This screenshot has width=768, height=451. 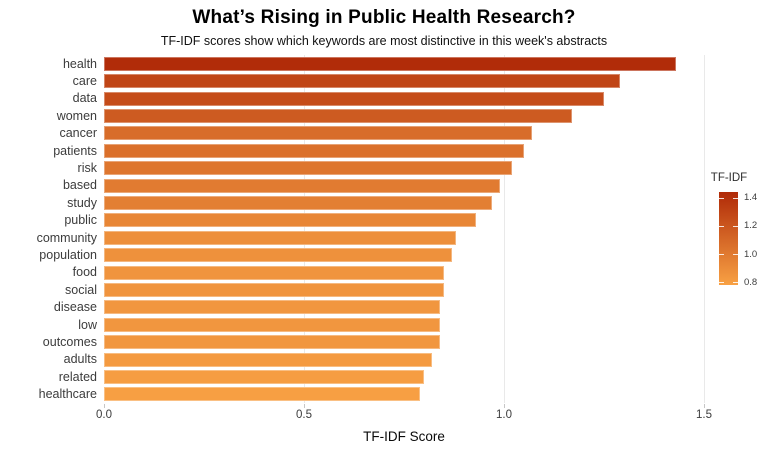 I want to click on y-axis-label: disease, so click(x=75, y=307).